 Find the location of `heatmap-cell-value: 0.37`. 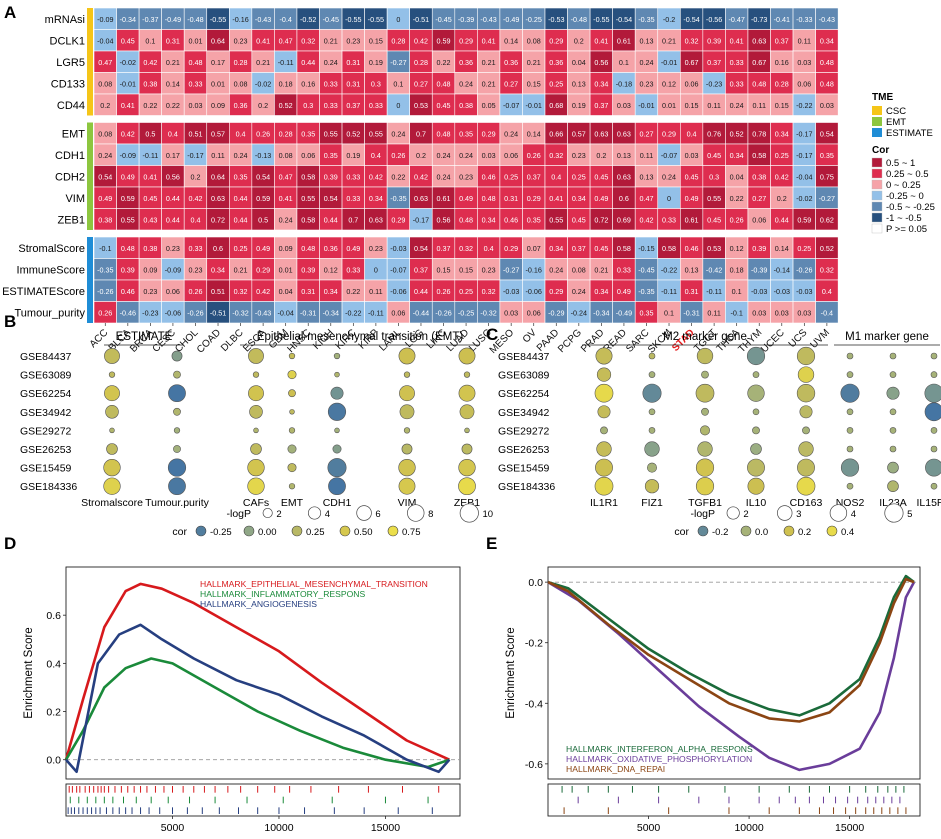

heatmap-cell-value: 0.37 is located at coordinates (782, 40).